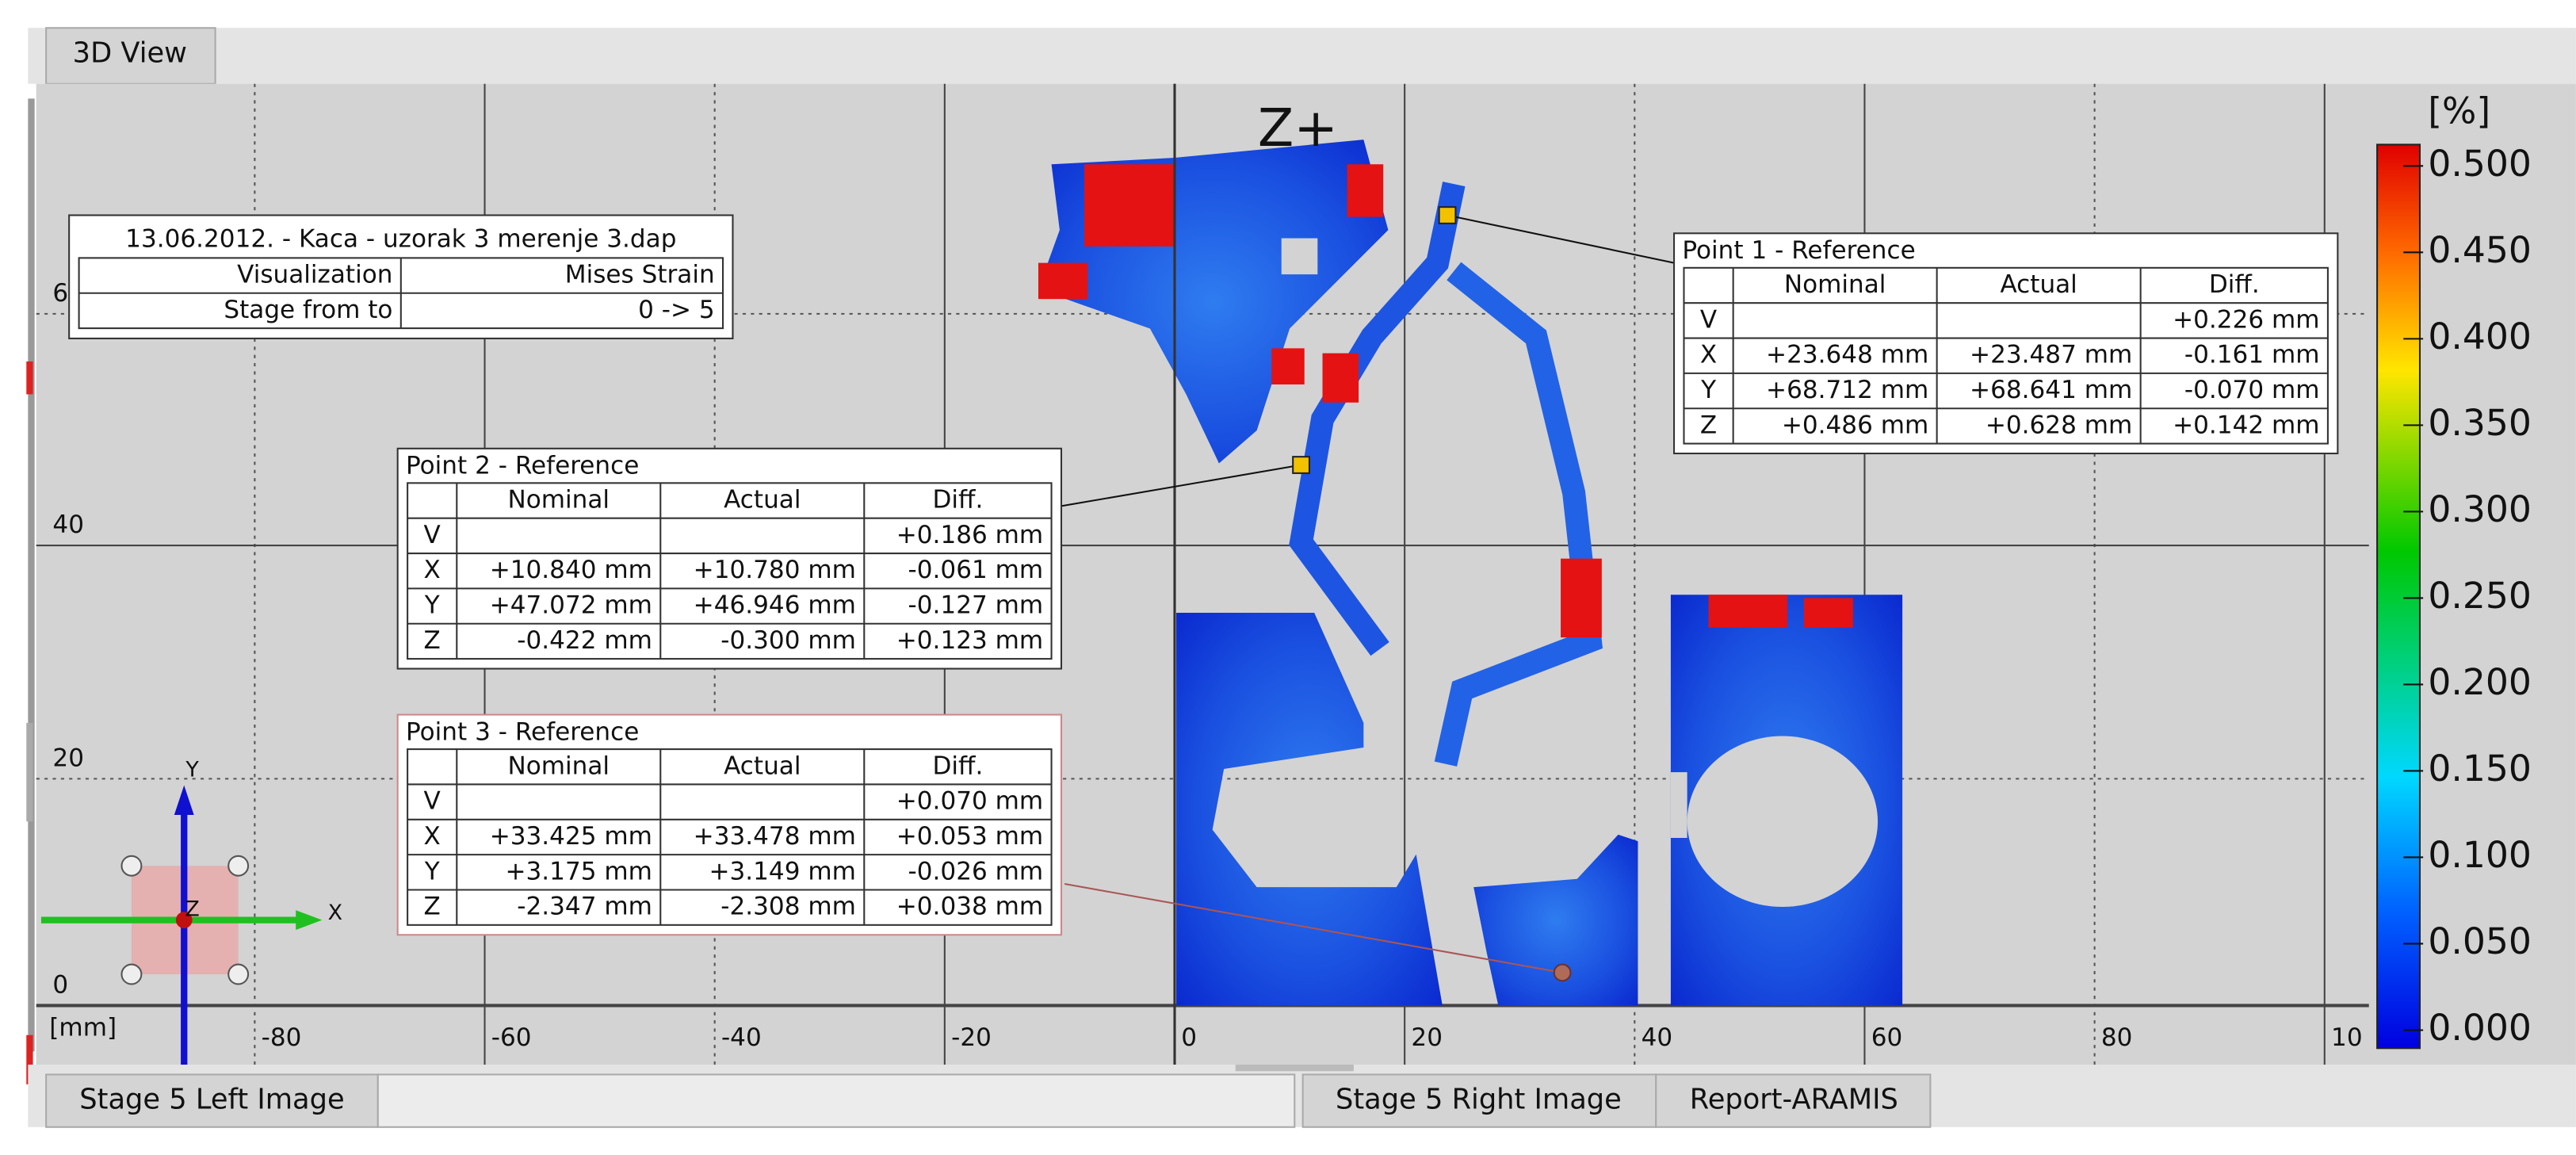 Image resolution: width=2576 pixels, height=1155 pixels. I want to click on cell-diff: +0.226 mm, so click(2246, 319).